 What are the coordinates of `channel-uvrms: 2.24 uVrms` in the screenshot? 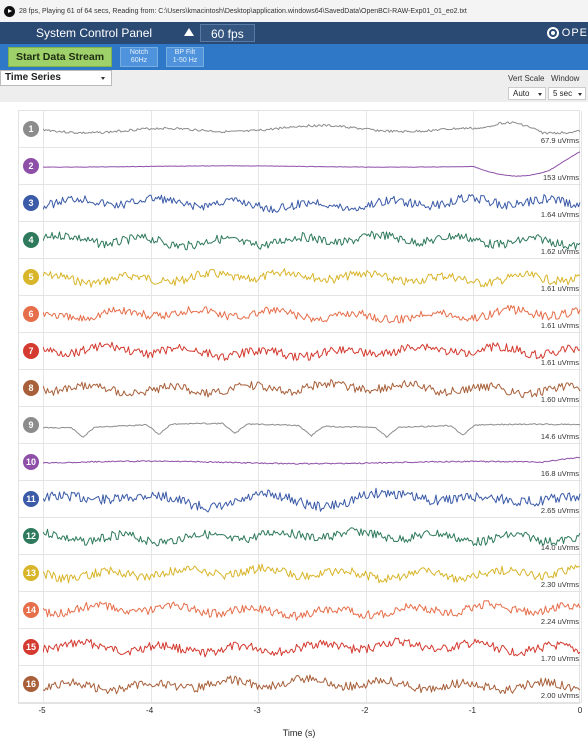 It's located at (559, 621).